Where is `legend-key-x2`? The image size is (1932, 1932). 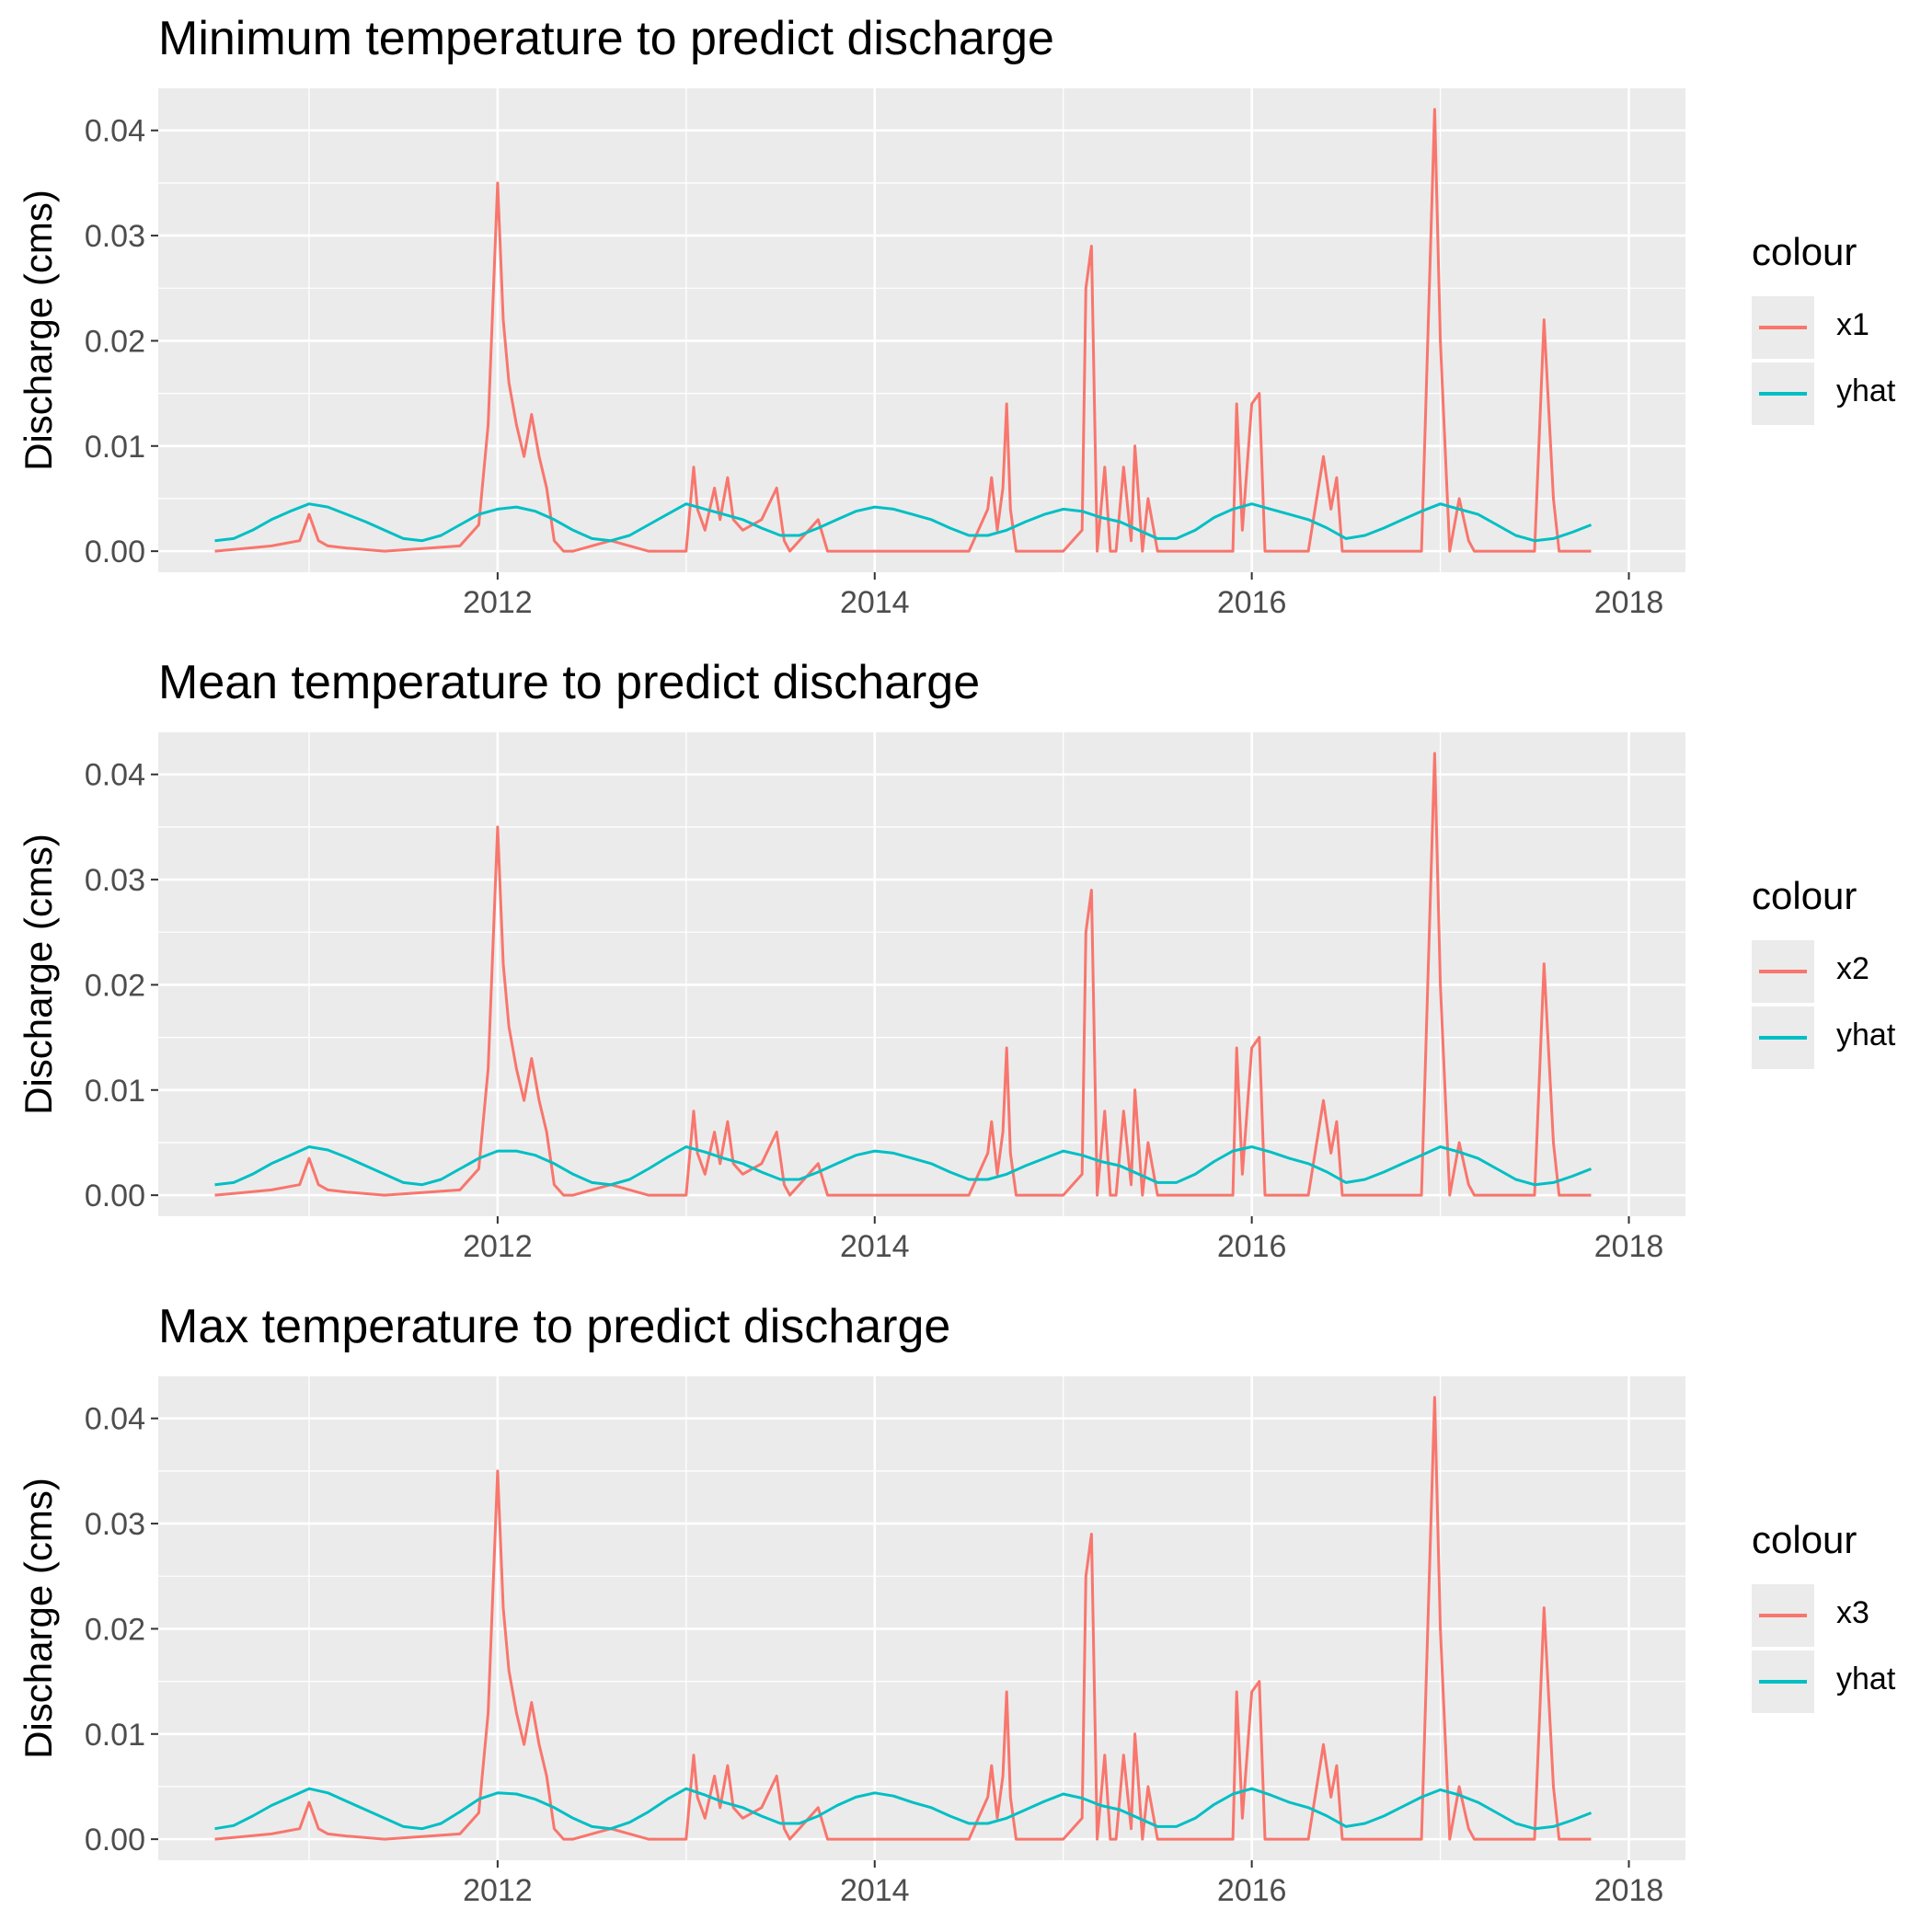
legend-key-x2 is located at coordinates (1783, 972).